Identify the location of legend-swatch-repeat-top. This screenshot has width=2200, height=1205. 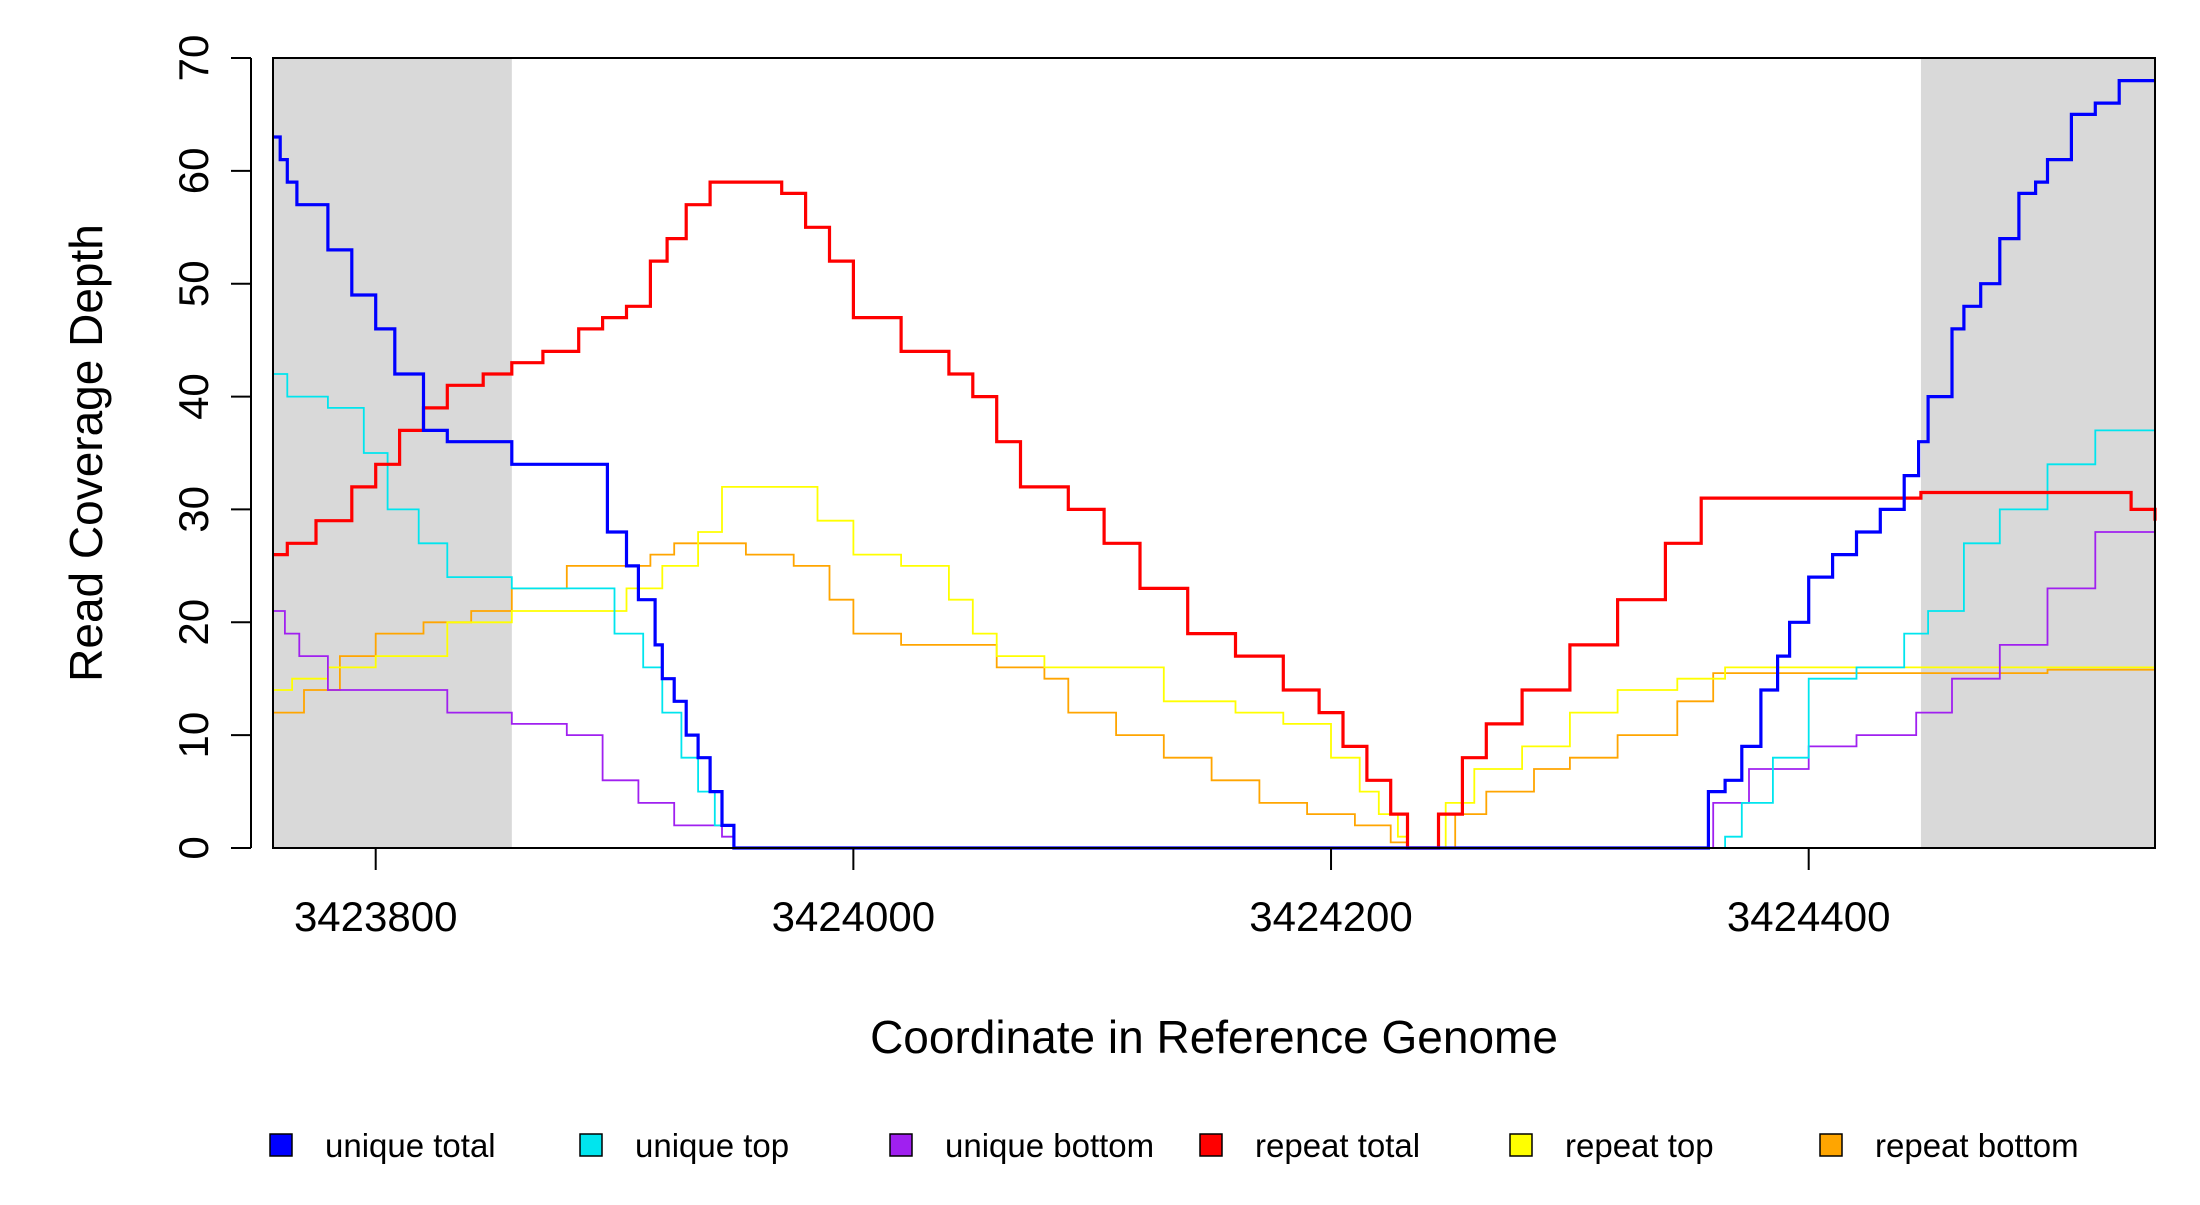
(1521, 1145).